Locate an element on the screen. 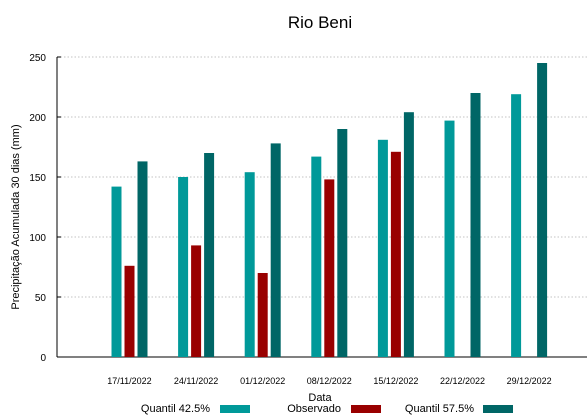 Image resolution: width=587 pixels, height=415 pixels. legend-label: Quantil 42.5% is located at coordinates (175, 409).